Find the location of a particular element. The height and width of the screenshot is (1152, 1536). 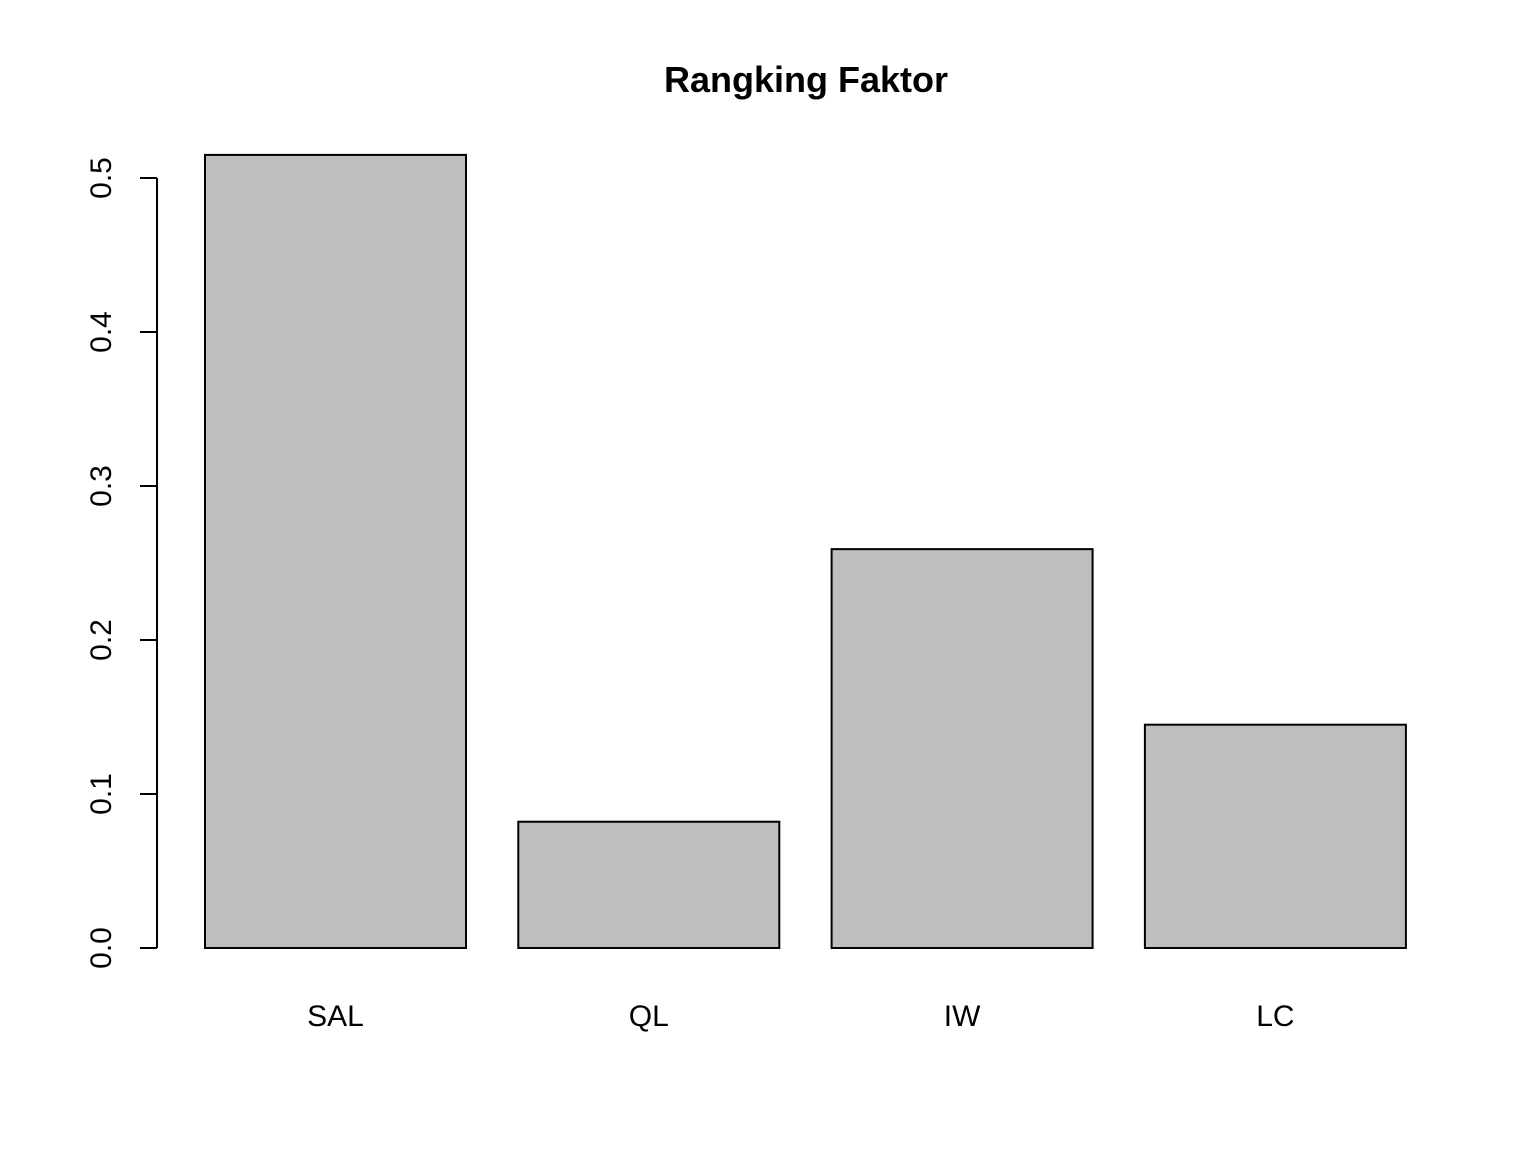

bar-lc is located at coordinates (1275, 836).